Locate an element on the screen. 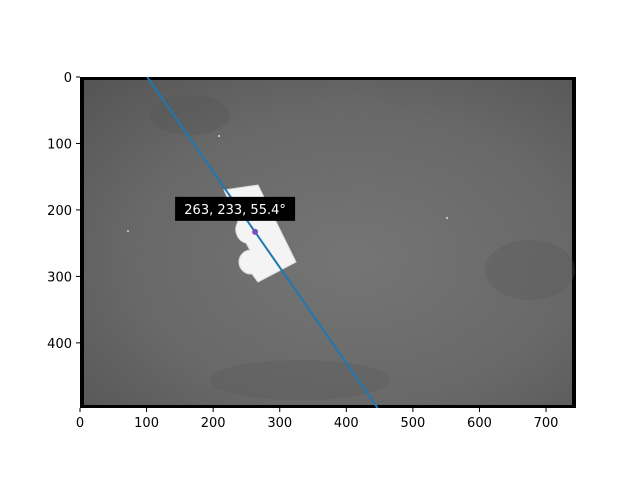 Image resolution: width=640 pixels, height=480 pixels. annotation-box: 263, 233, 55.4° is located at coordinates (235, 208).